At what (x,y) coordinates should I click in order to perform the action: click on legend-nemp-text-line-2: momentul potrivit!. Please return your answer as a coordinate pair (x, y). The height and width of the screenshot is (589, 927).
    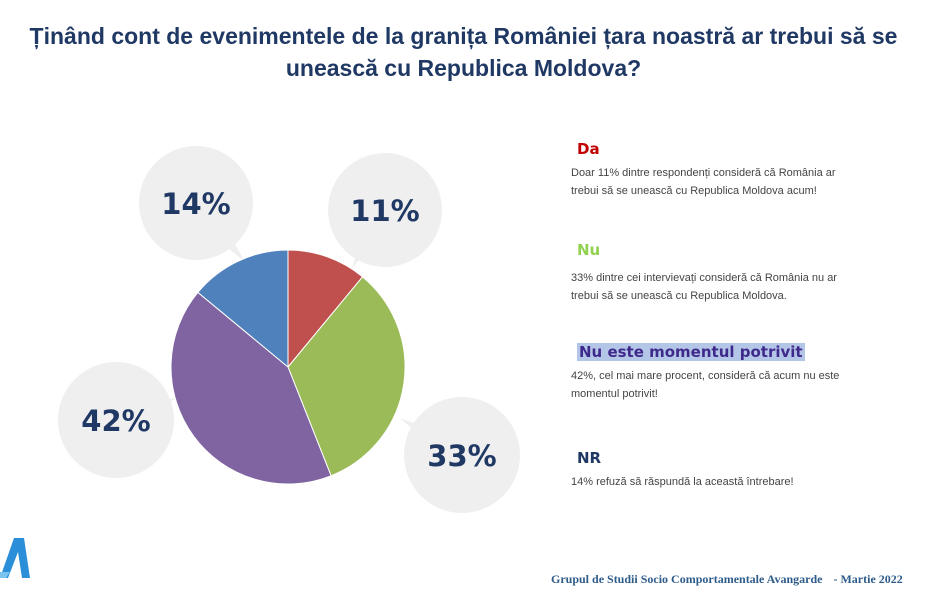
    Looking at the image, I should click on (614, 394).